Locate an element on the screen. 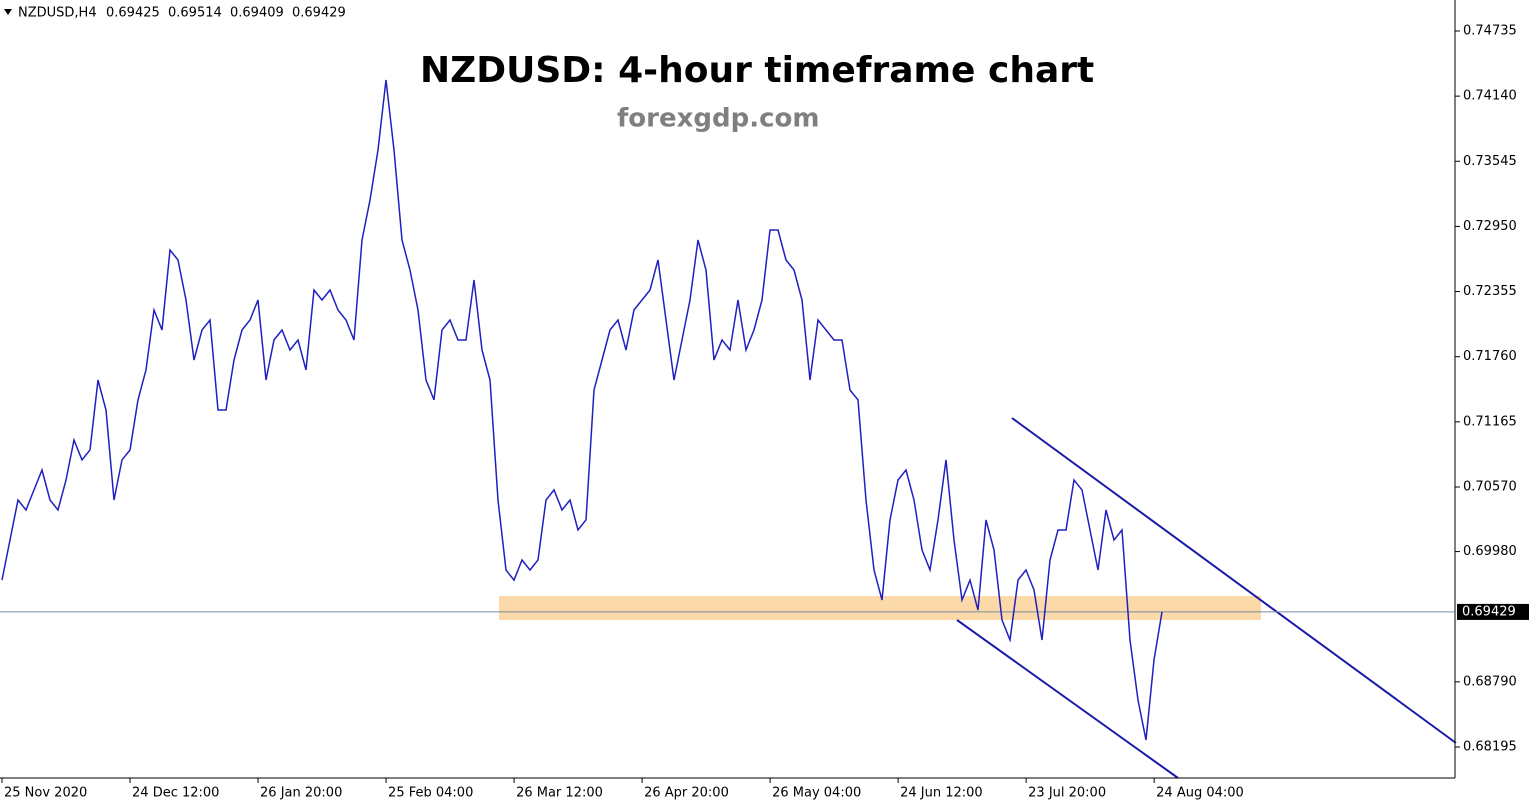 The height and width of the screenshot is (807, 1529). y-tick-label: 0.68195 is located at coordinates (1490, 747).